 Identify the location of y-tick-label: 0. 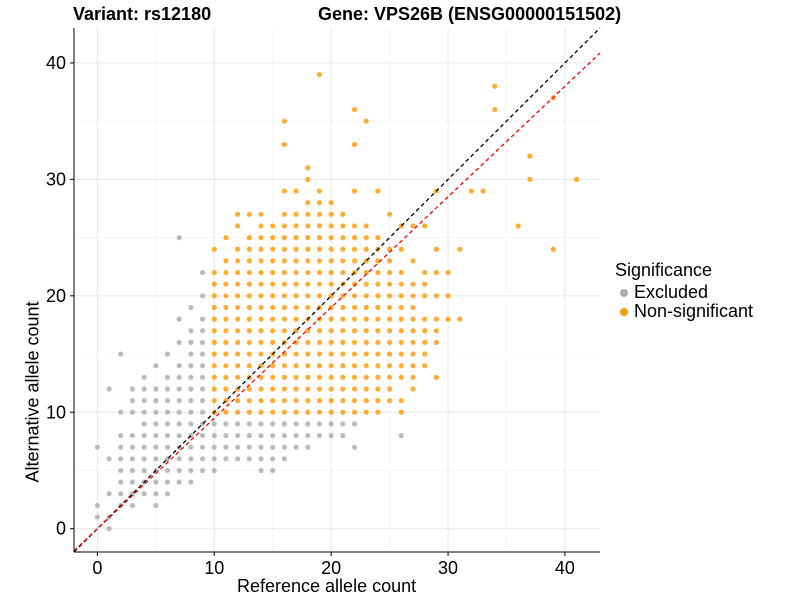
(61, 529).